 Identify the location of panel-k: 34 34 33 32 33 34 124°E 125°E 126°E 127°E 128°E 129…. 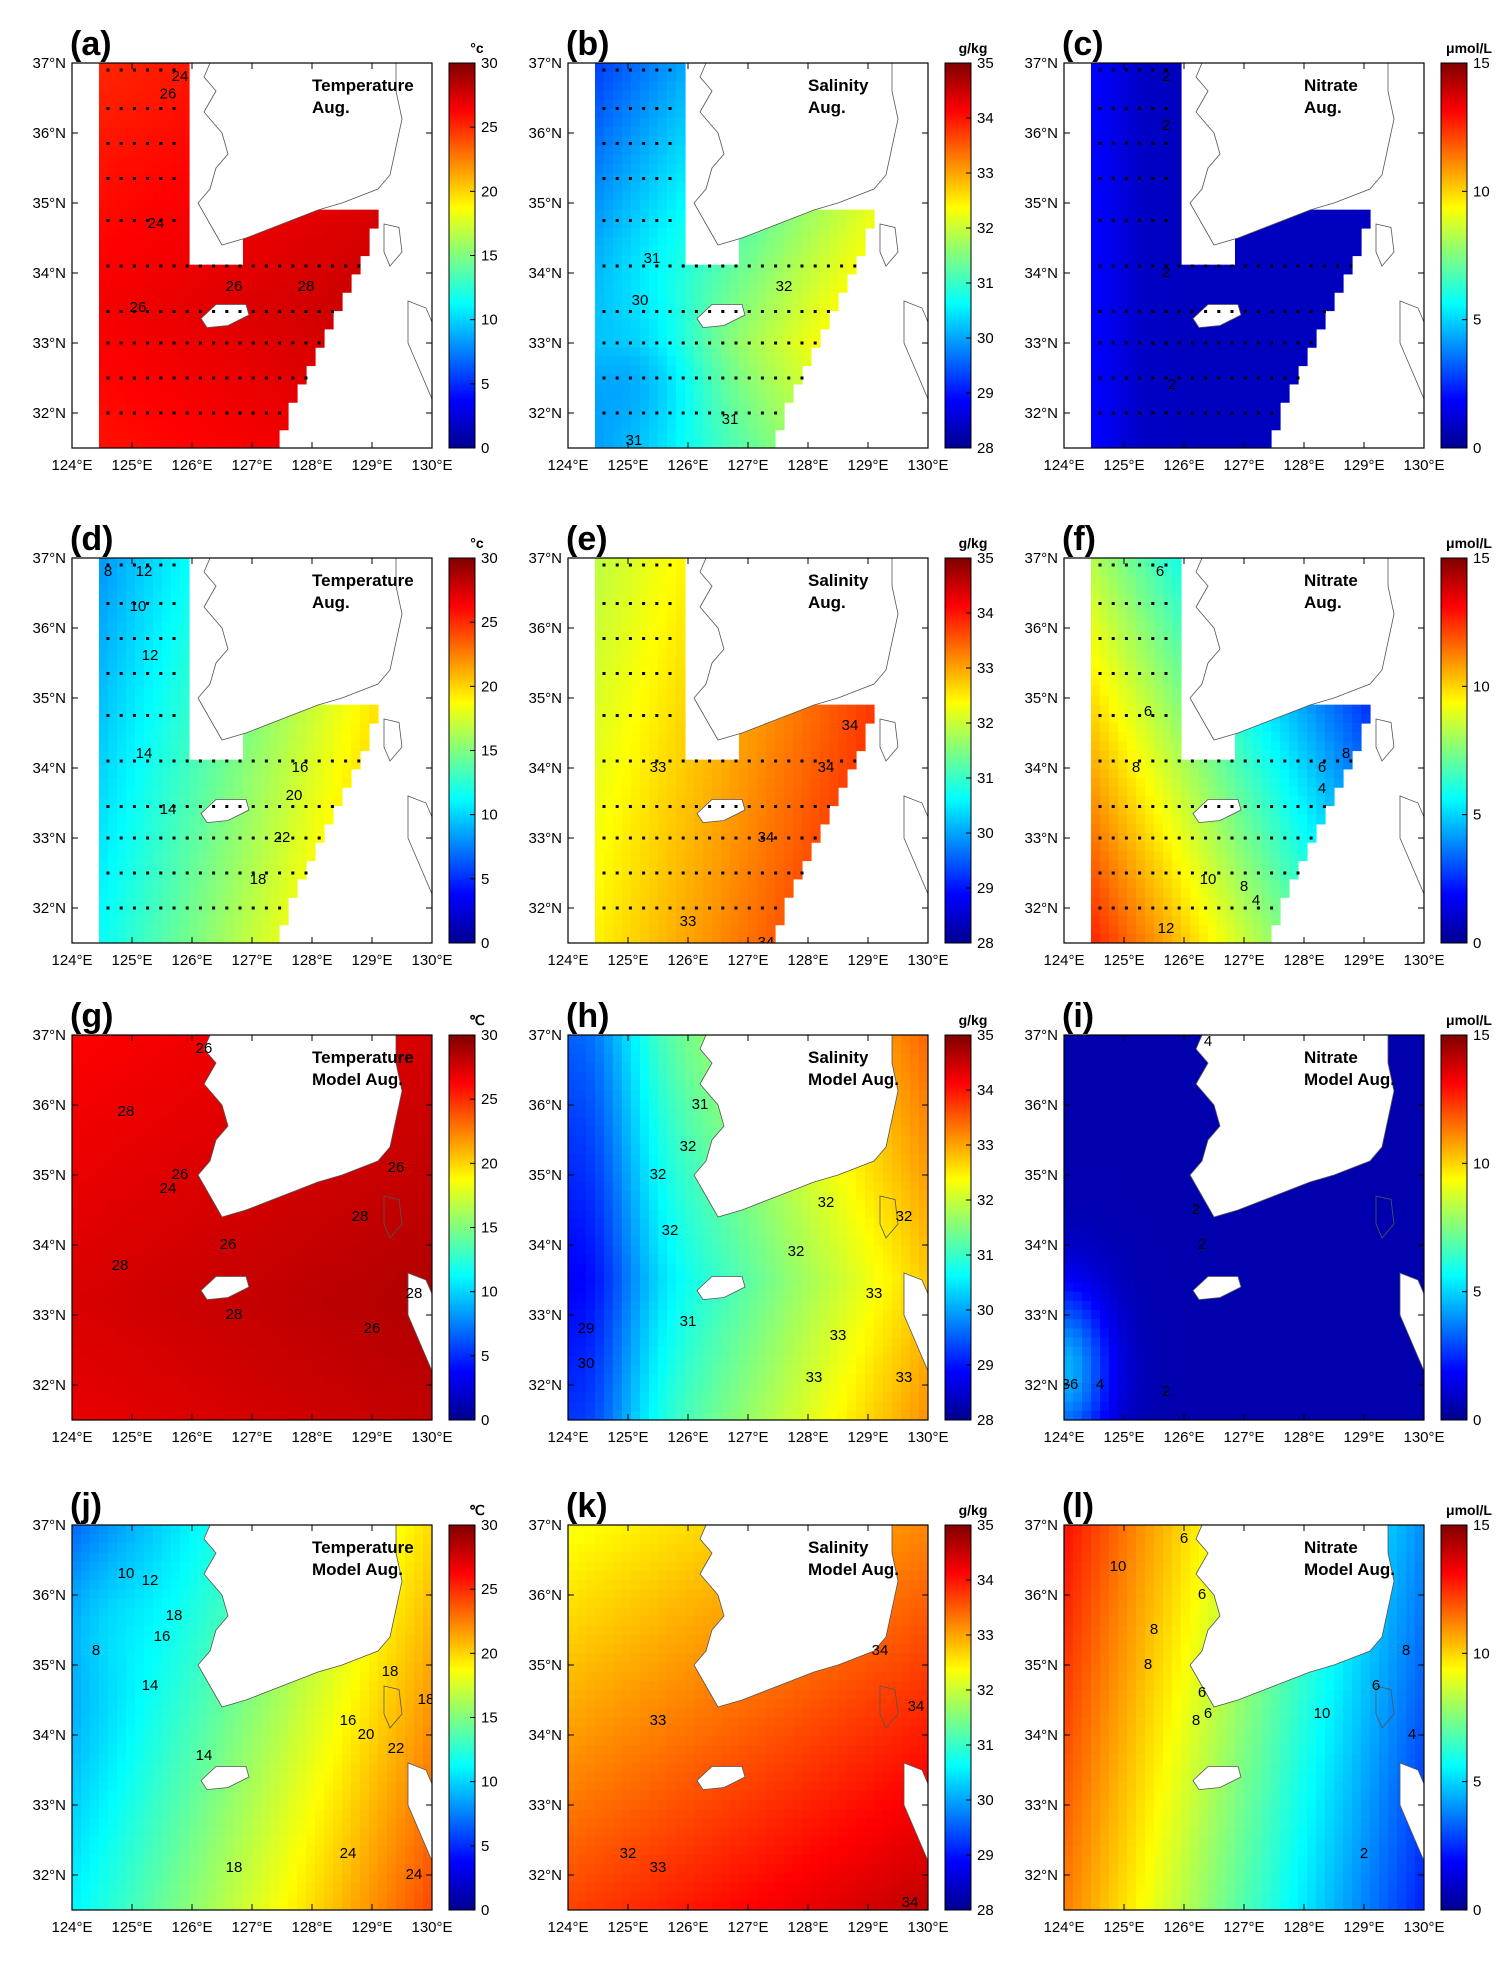
(760, 1711).